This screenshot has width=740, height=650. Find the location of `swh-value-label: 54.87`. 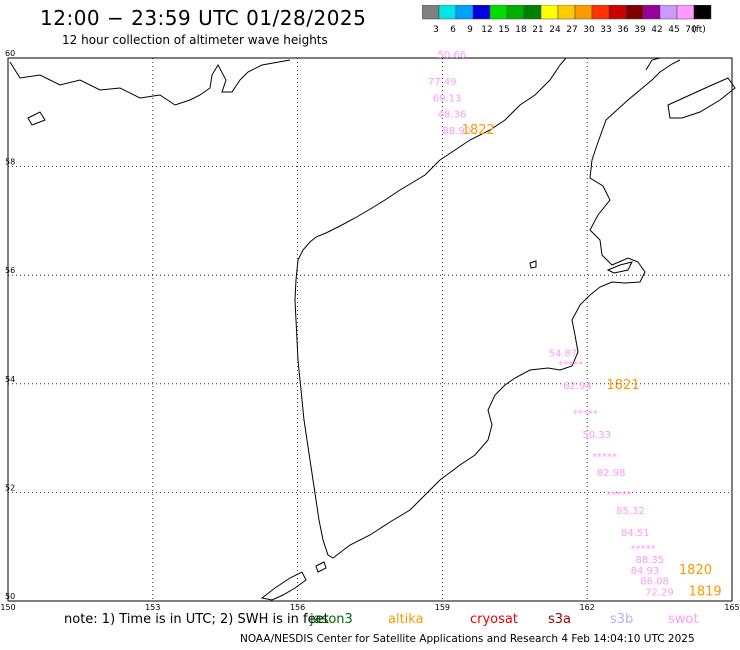

swh-value-label: 54.87 is located at coordinates (563, 354).